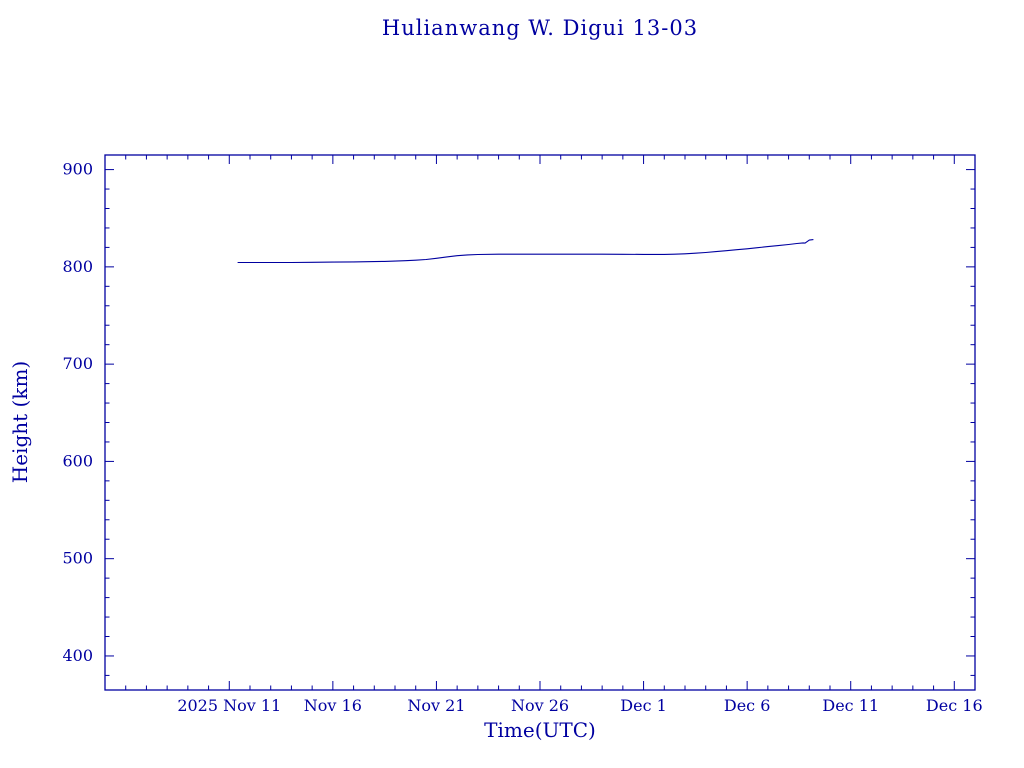 The image size is (1024, 768). What do you see at coordinates (229, 705) in the screenshot?
I see `x-tick-label: 2025 Nov 11` at bounding box center [229, 705].